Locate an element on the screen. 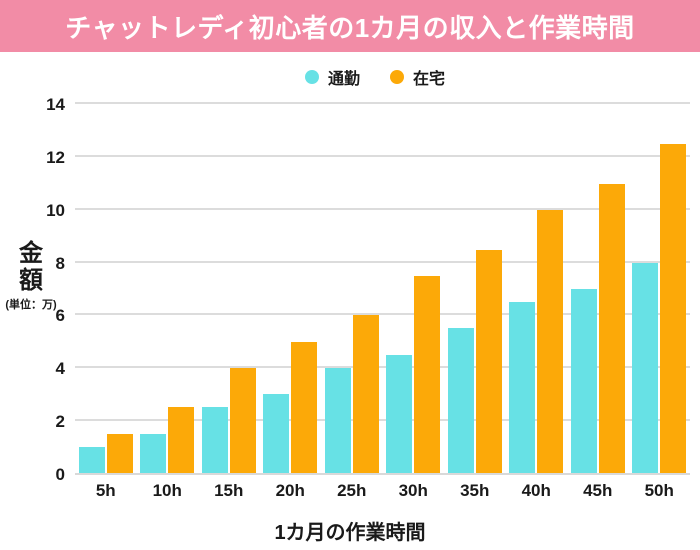  bar-在宅-35h is located at coordinates (488, 361).